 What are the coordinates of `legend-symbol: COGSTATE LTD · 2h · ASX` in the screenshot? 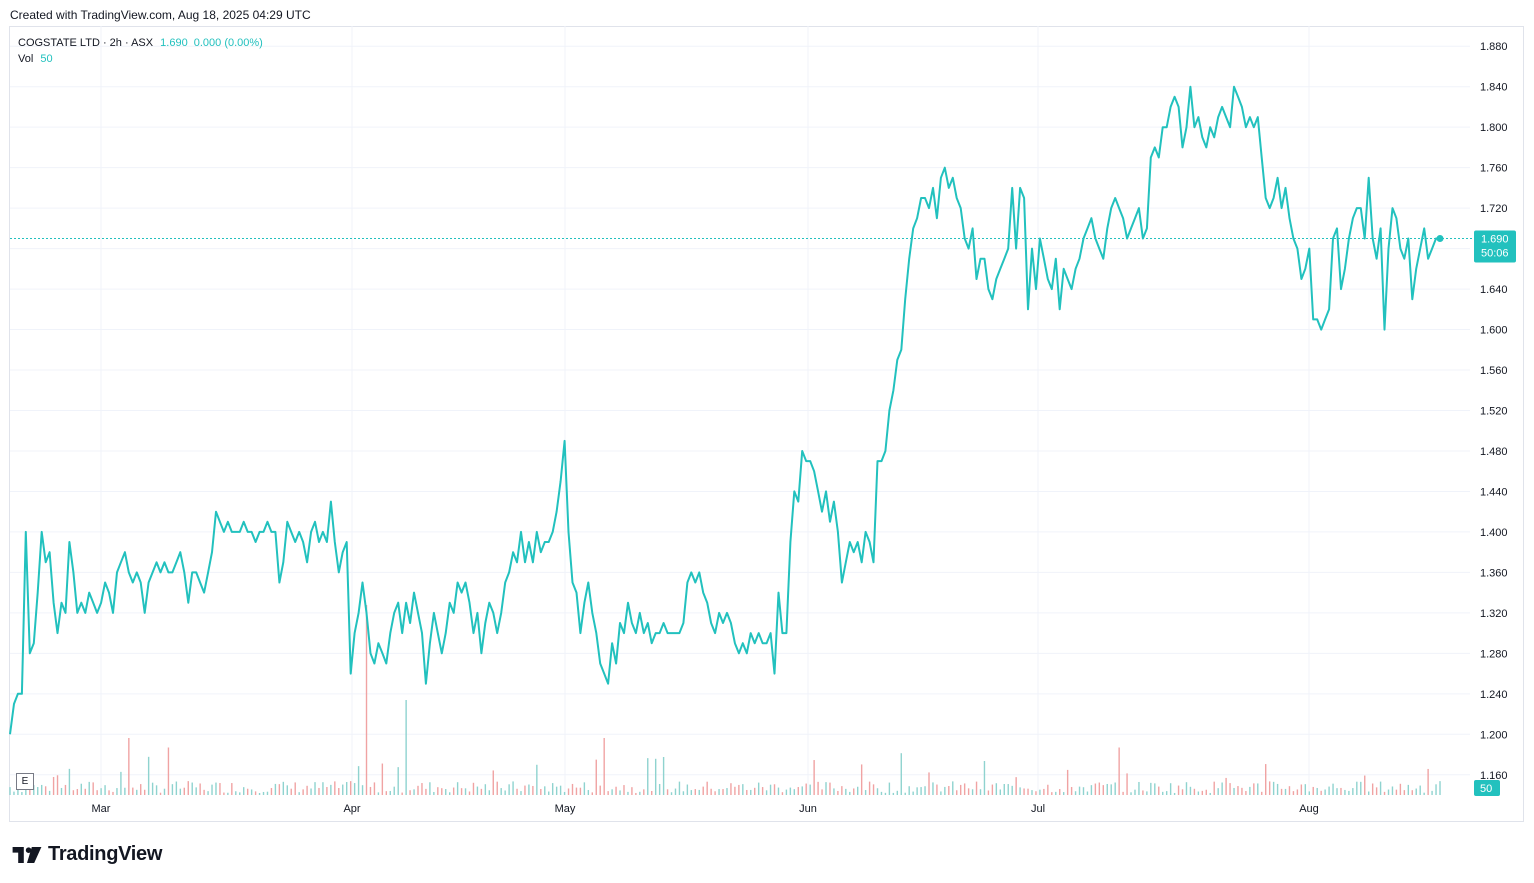 It's located at (86, 43).